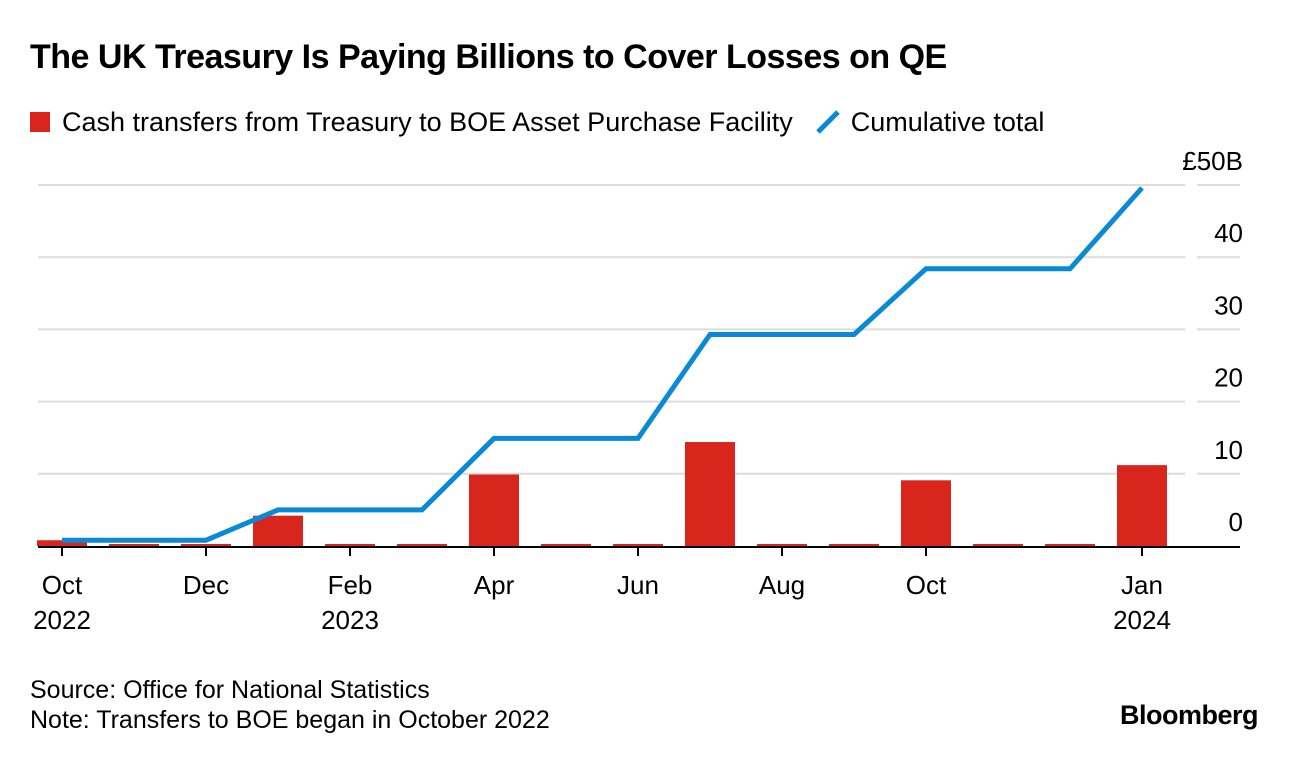 This screenshot has width=1296, height=760. Describe the element at coordinates (638, 585) in the screenshot. I see `x-tick-label: Jun` at that location.